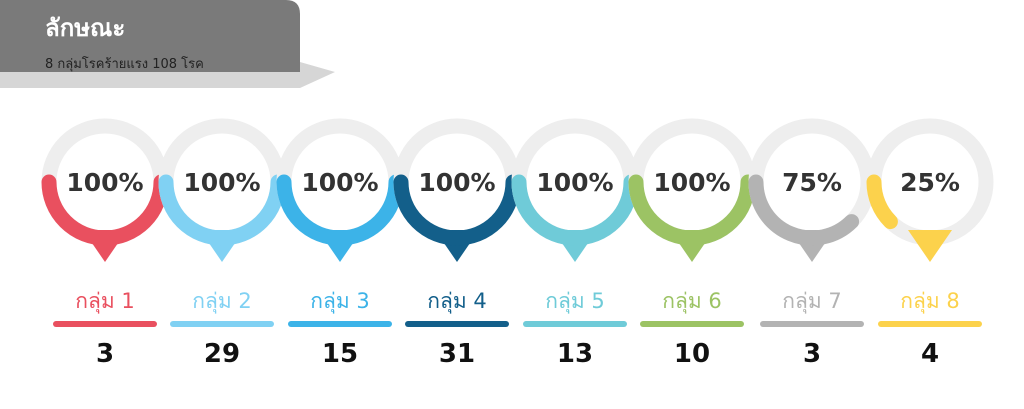  I want to click on count-label: 31, so click(457, 354).